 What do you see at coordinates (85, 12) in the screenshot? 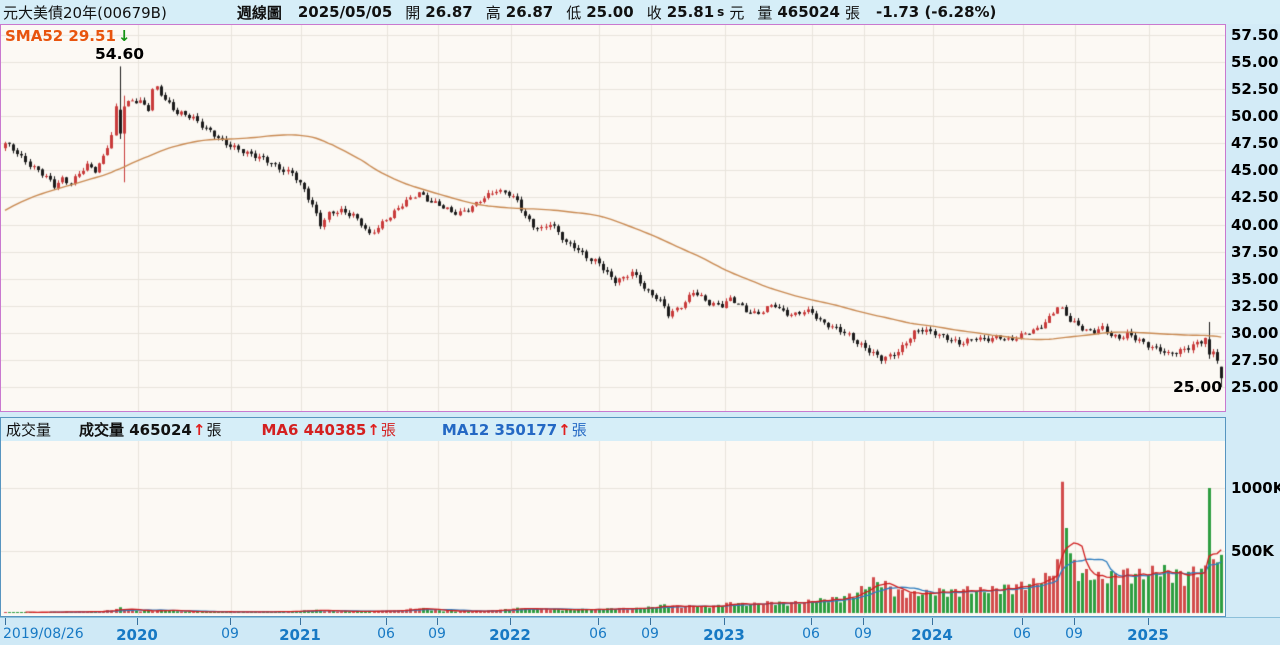
I see `instrument-name: 元大美債20年(00679B)` at bounding box center [85, 12].